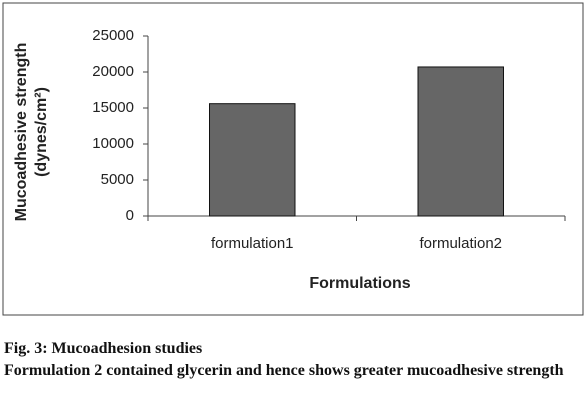  Describe the element at coordinates (252, 243) in the screenshot. I see `x-tick-label: formulation1` at that location.